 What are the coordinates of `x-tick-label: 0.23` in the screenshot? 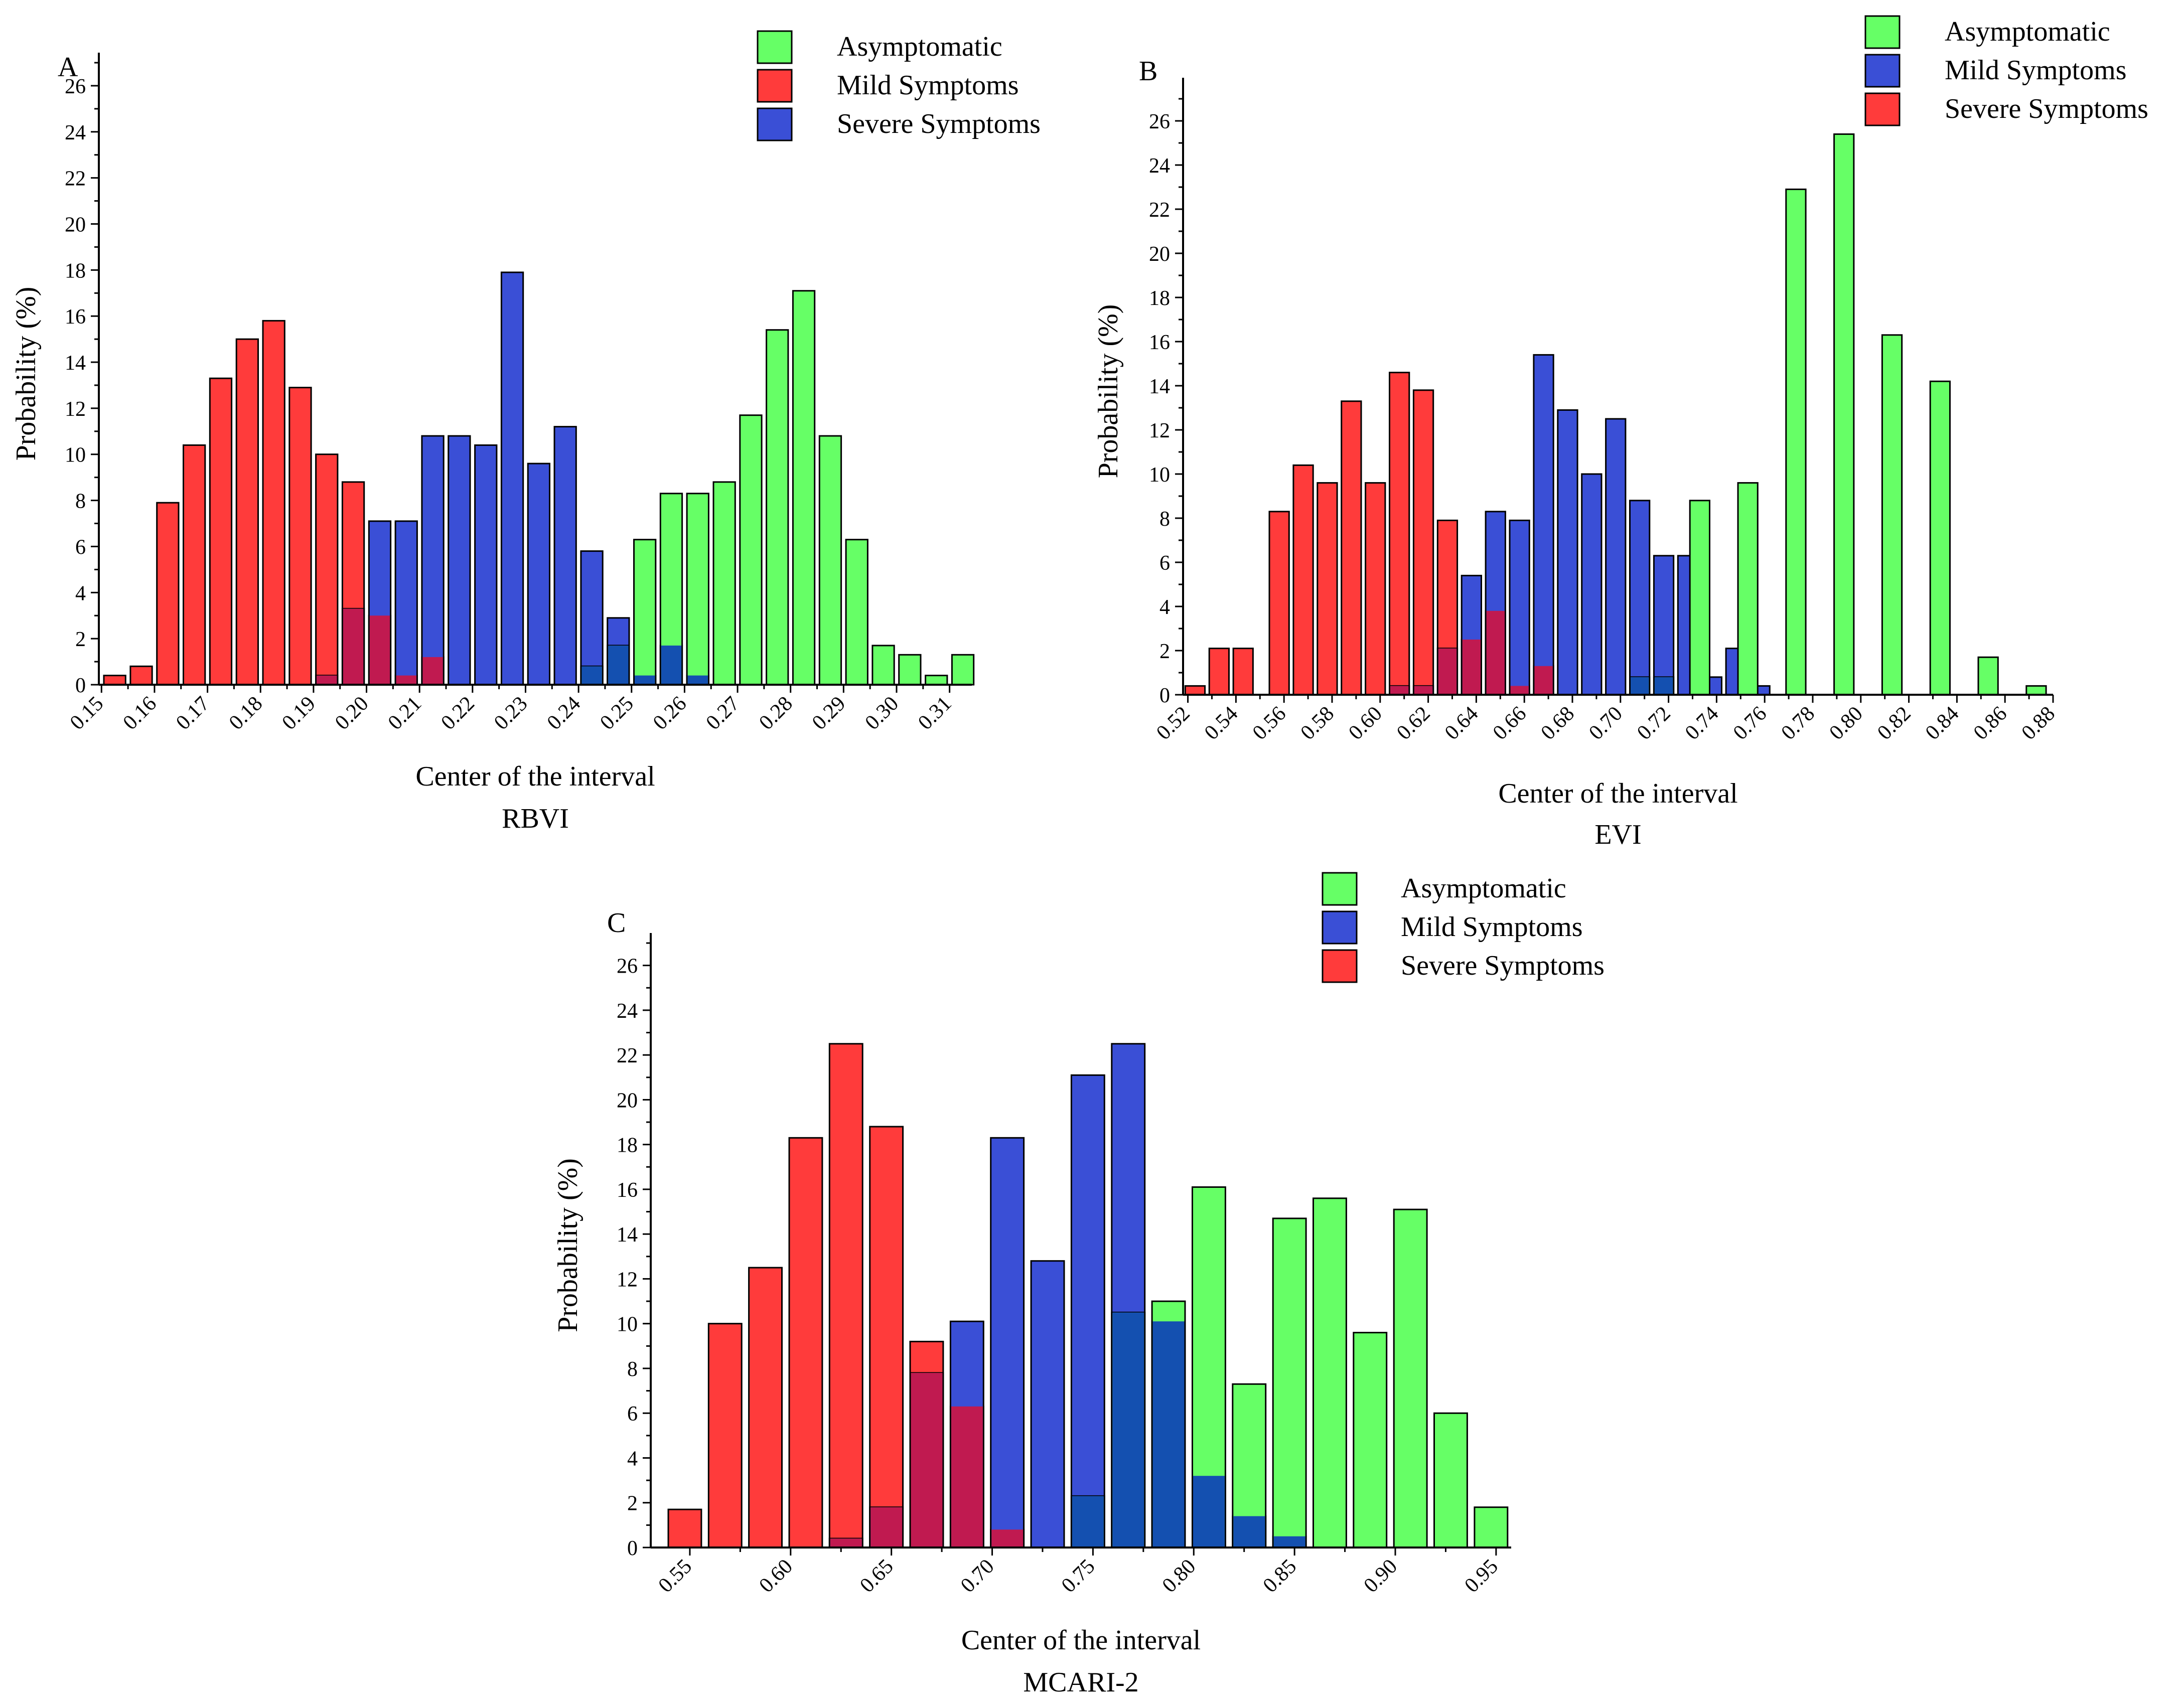 It's located at (511, 713).